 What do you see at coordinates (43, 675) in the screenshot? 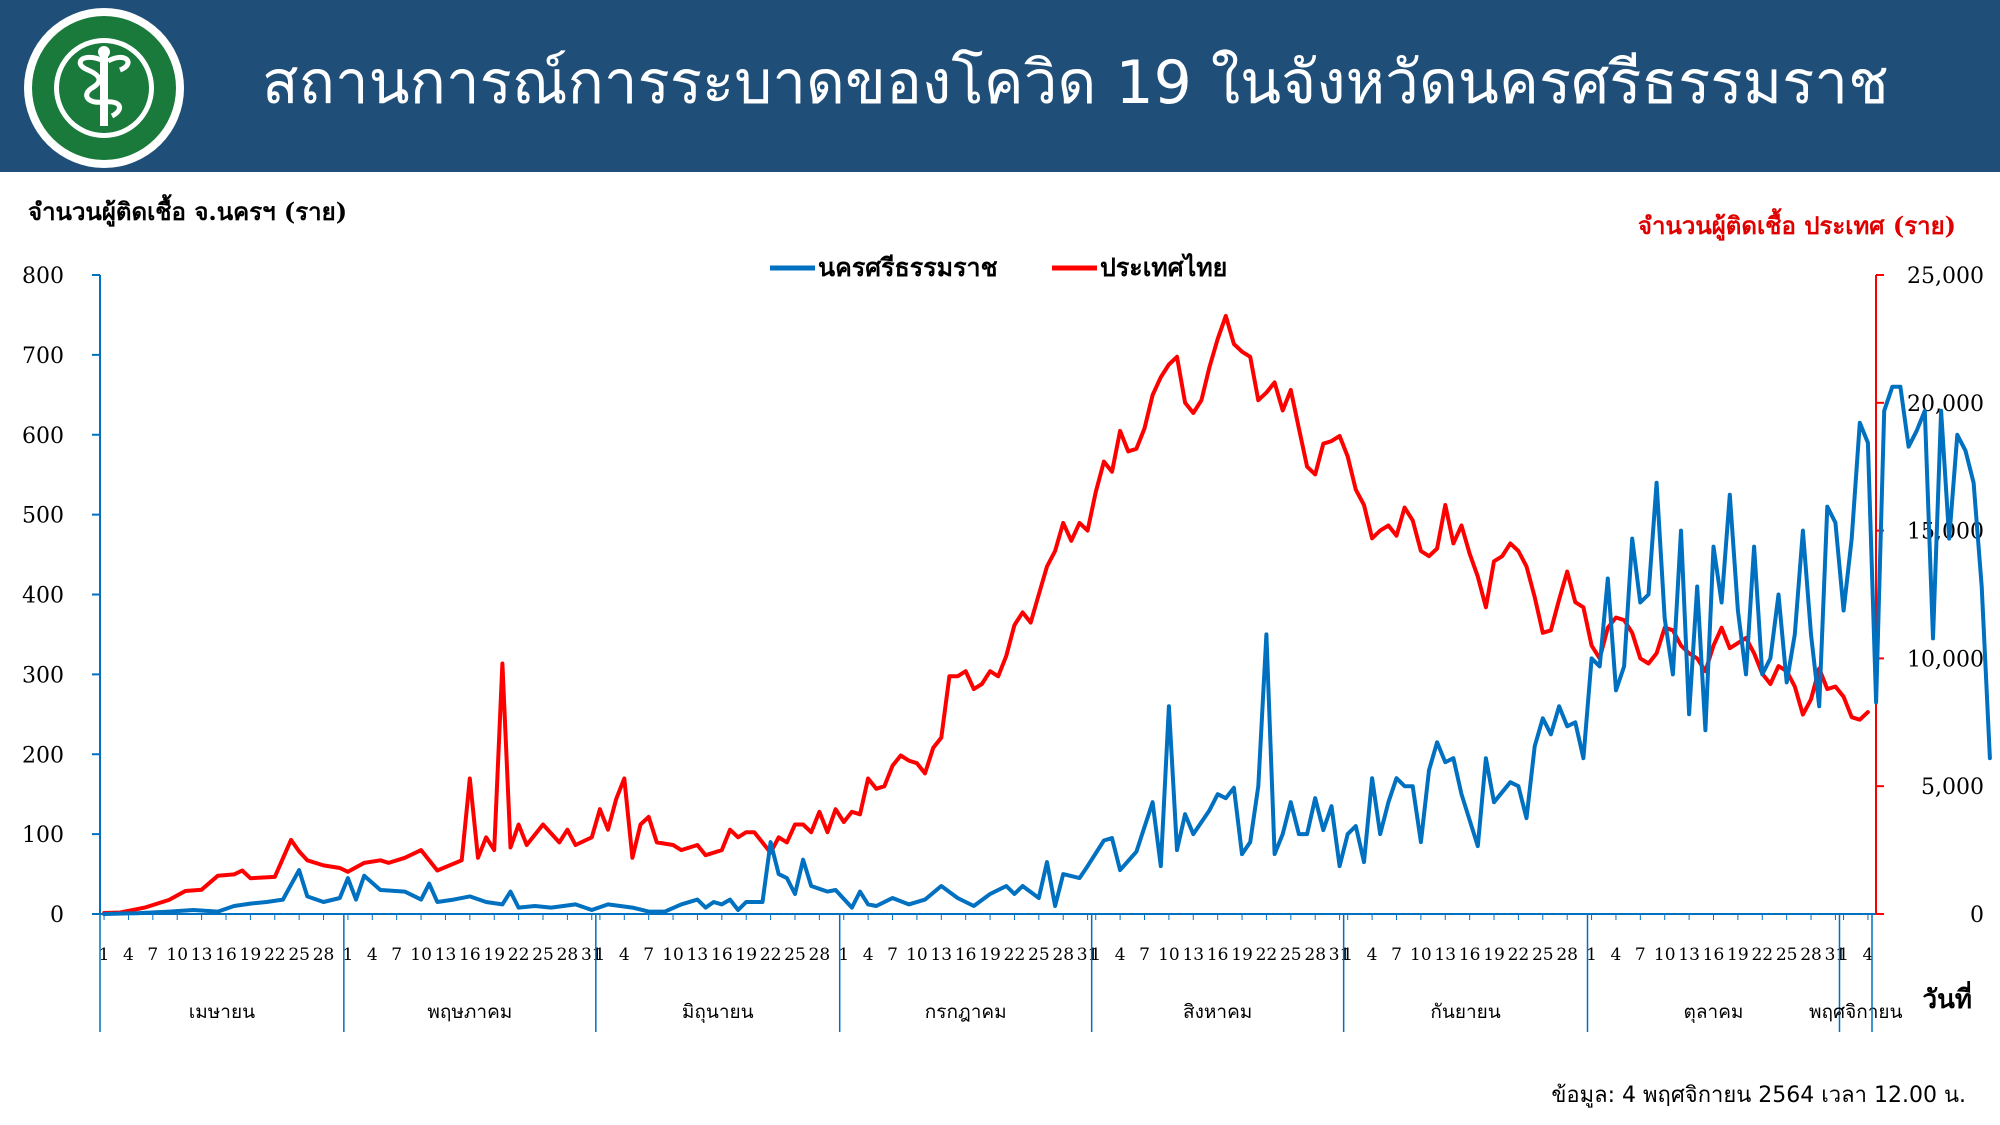
I see `left-tick-label: 300` at bounding box center [43, 675].